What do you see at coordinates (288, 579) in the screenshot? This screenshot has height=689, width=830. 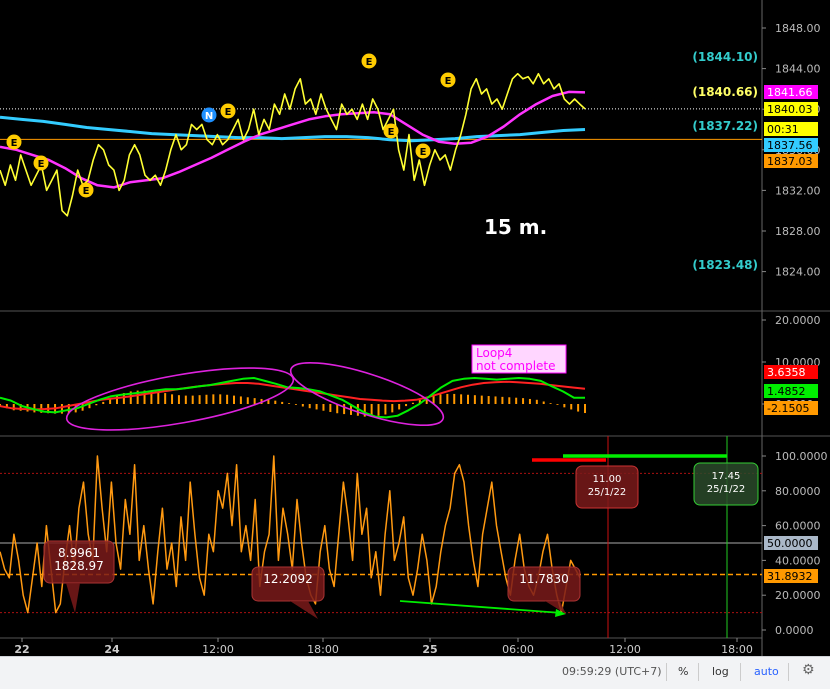 I see `callout-box-text: 12.2092` at bounding box center [288, 579].